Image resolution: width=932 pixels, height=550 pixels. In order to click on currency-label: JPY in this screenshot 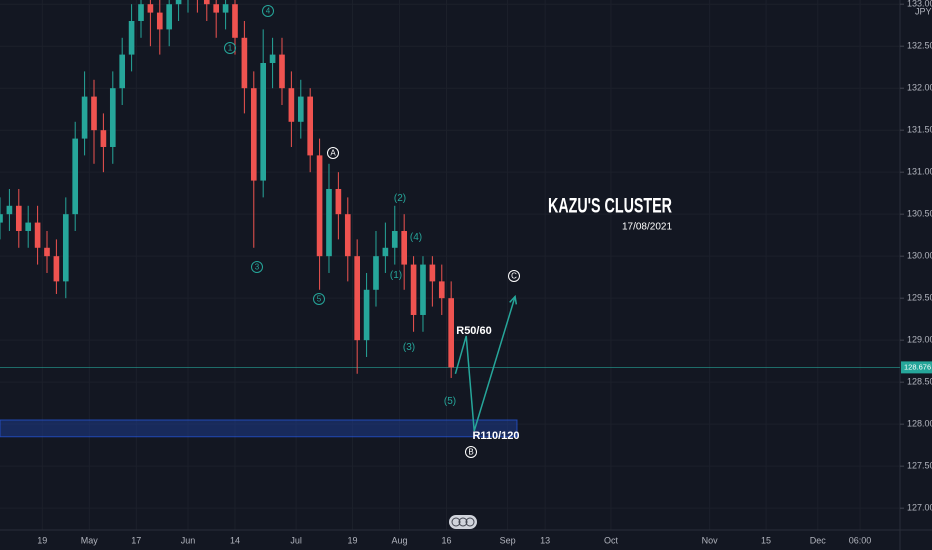, I will do `click(923, 11)`.